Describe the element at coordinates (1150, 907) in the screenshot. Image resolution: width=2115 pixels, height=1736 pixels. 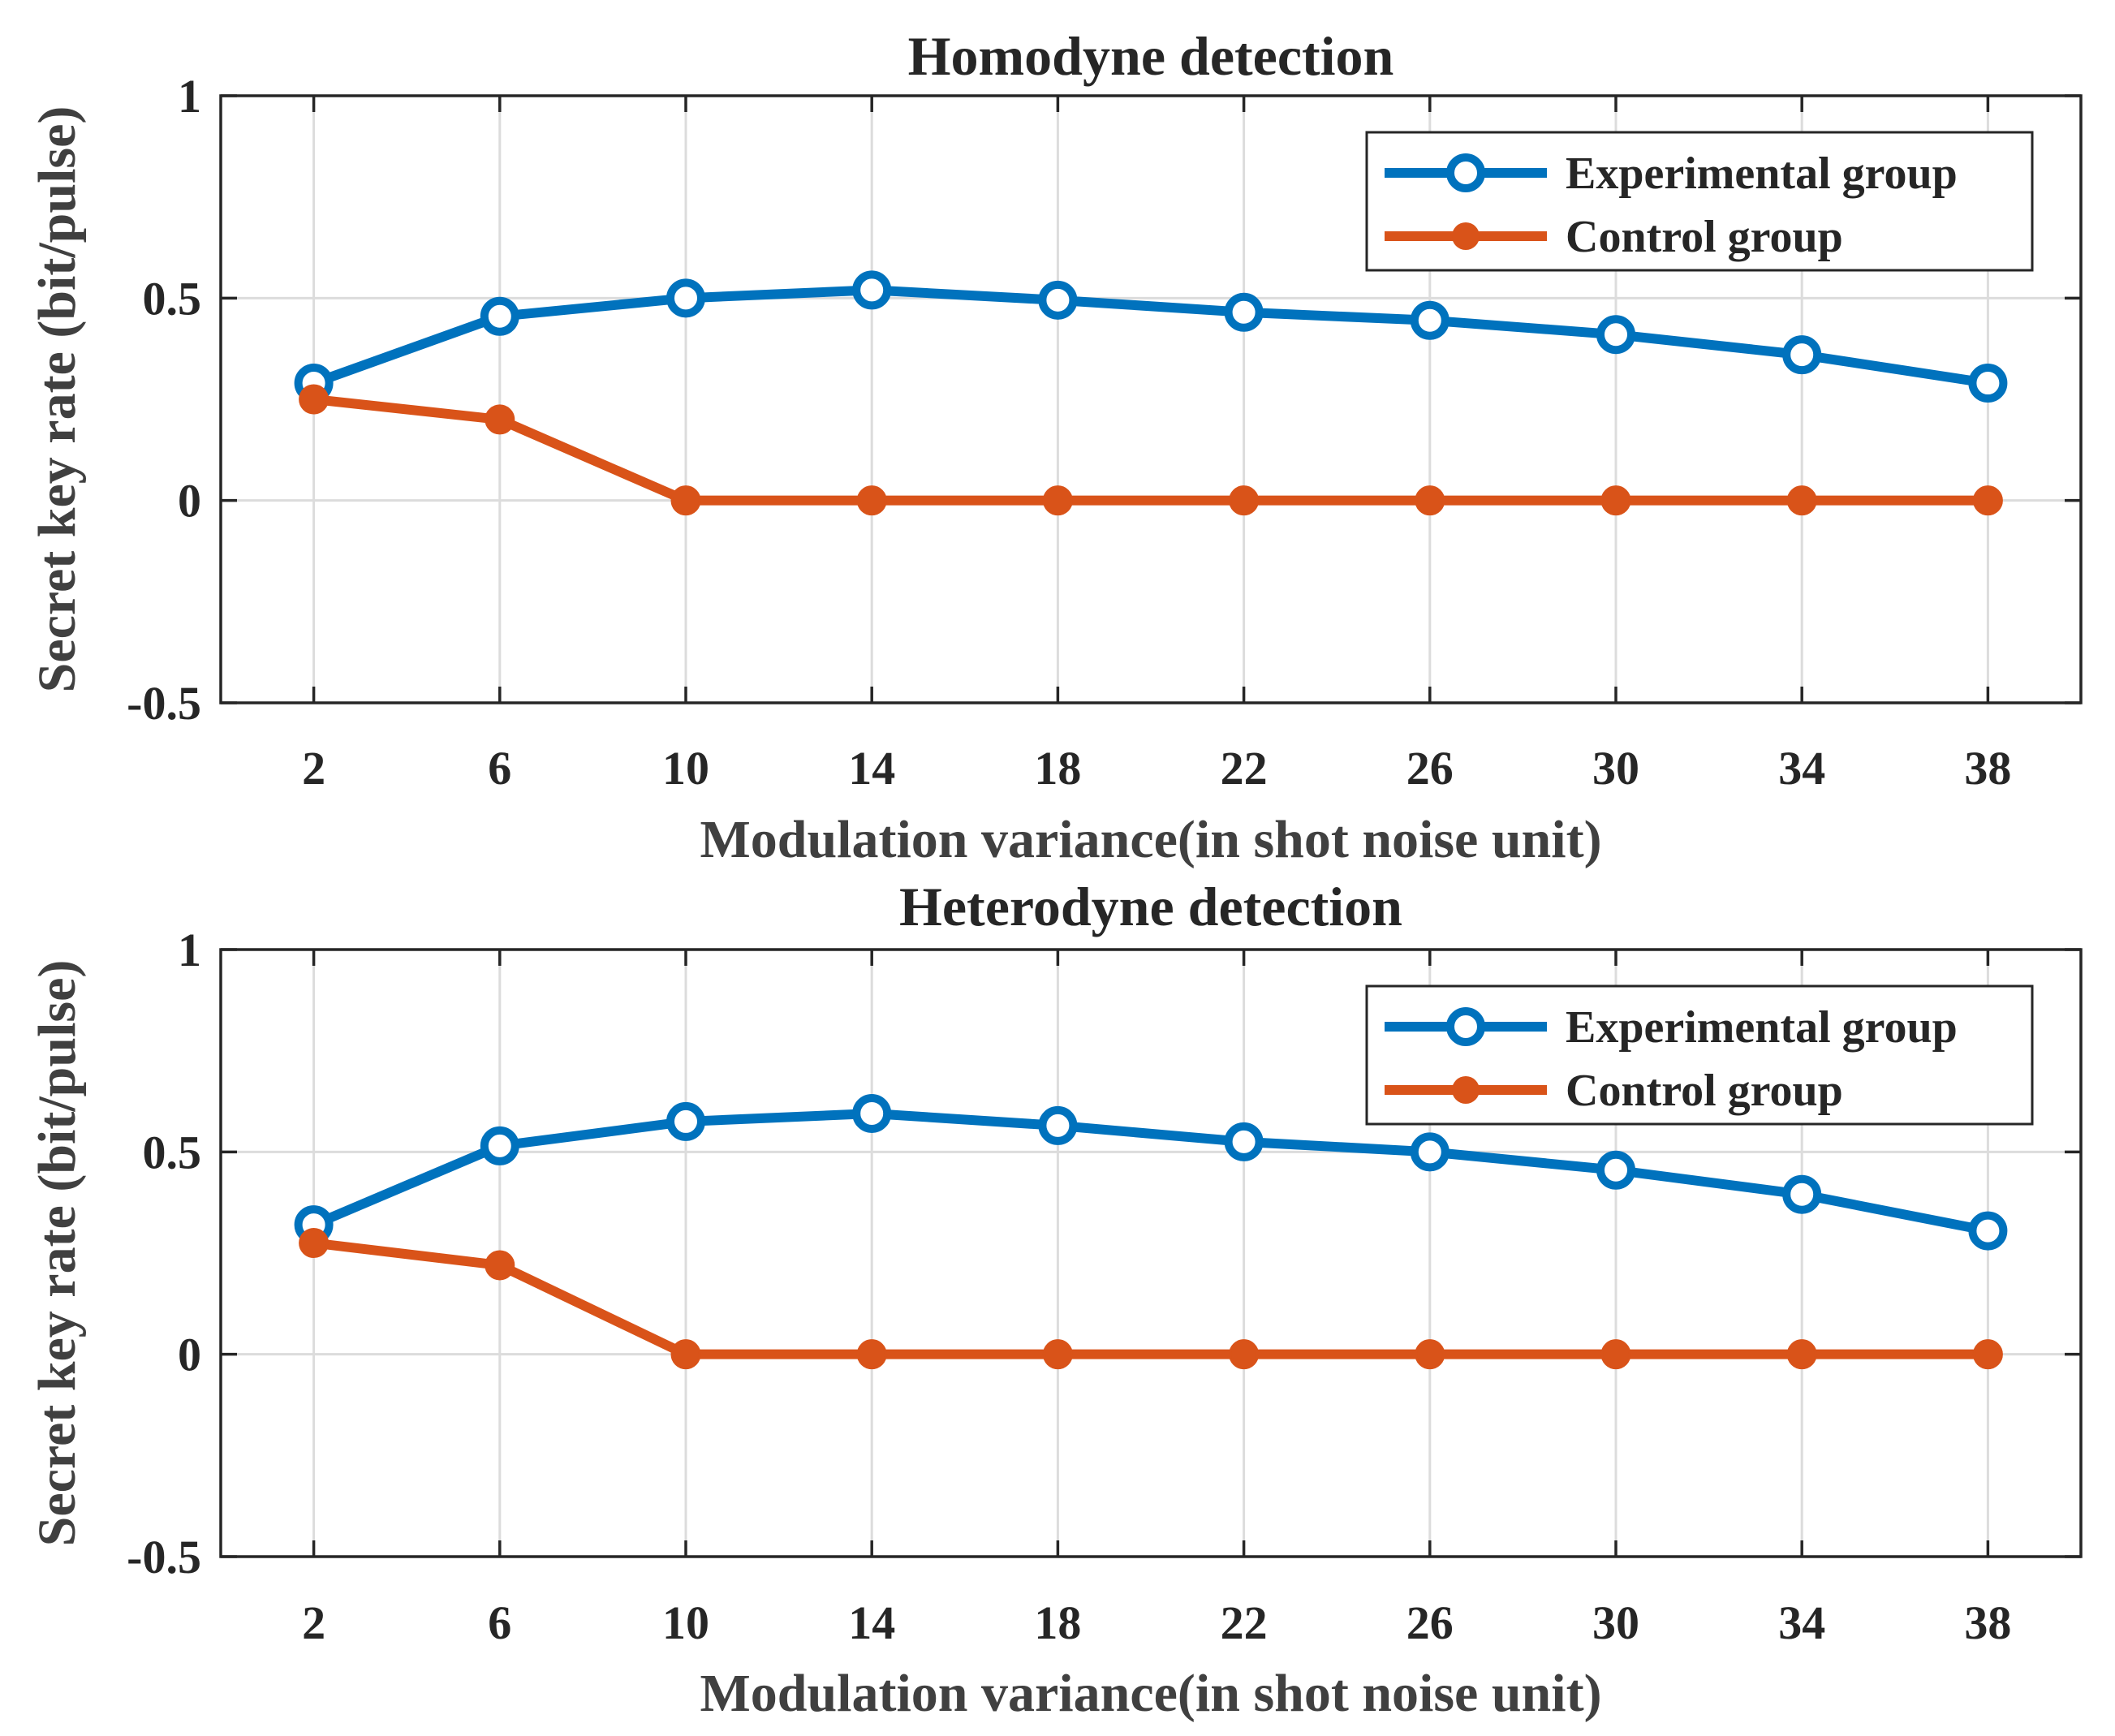
I see `chart-title: Heterodyne detection` at that location.